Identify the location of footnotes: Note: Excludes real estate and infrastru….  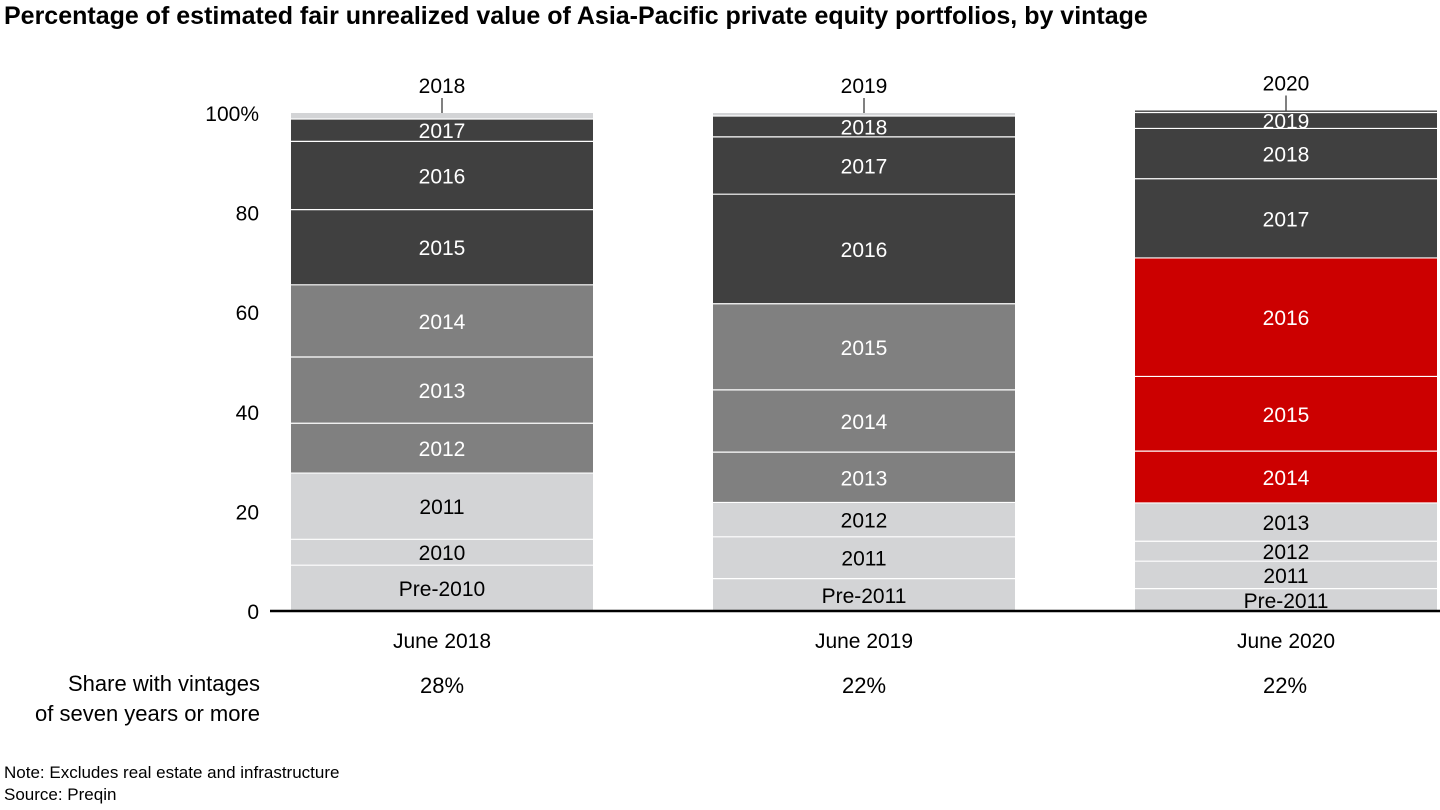
(171, 784).